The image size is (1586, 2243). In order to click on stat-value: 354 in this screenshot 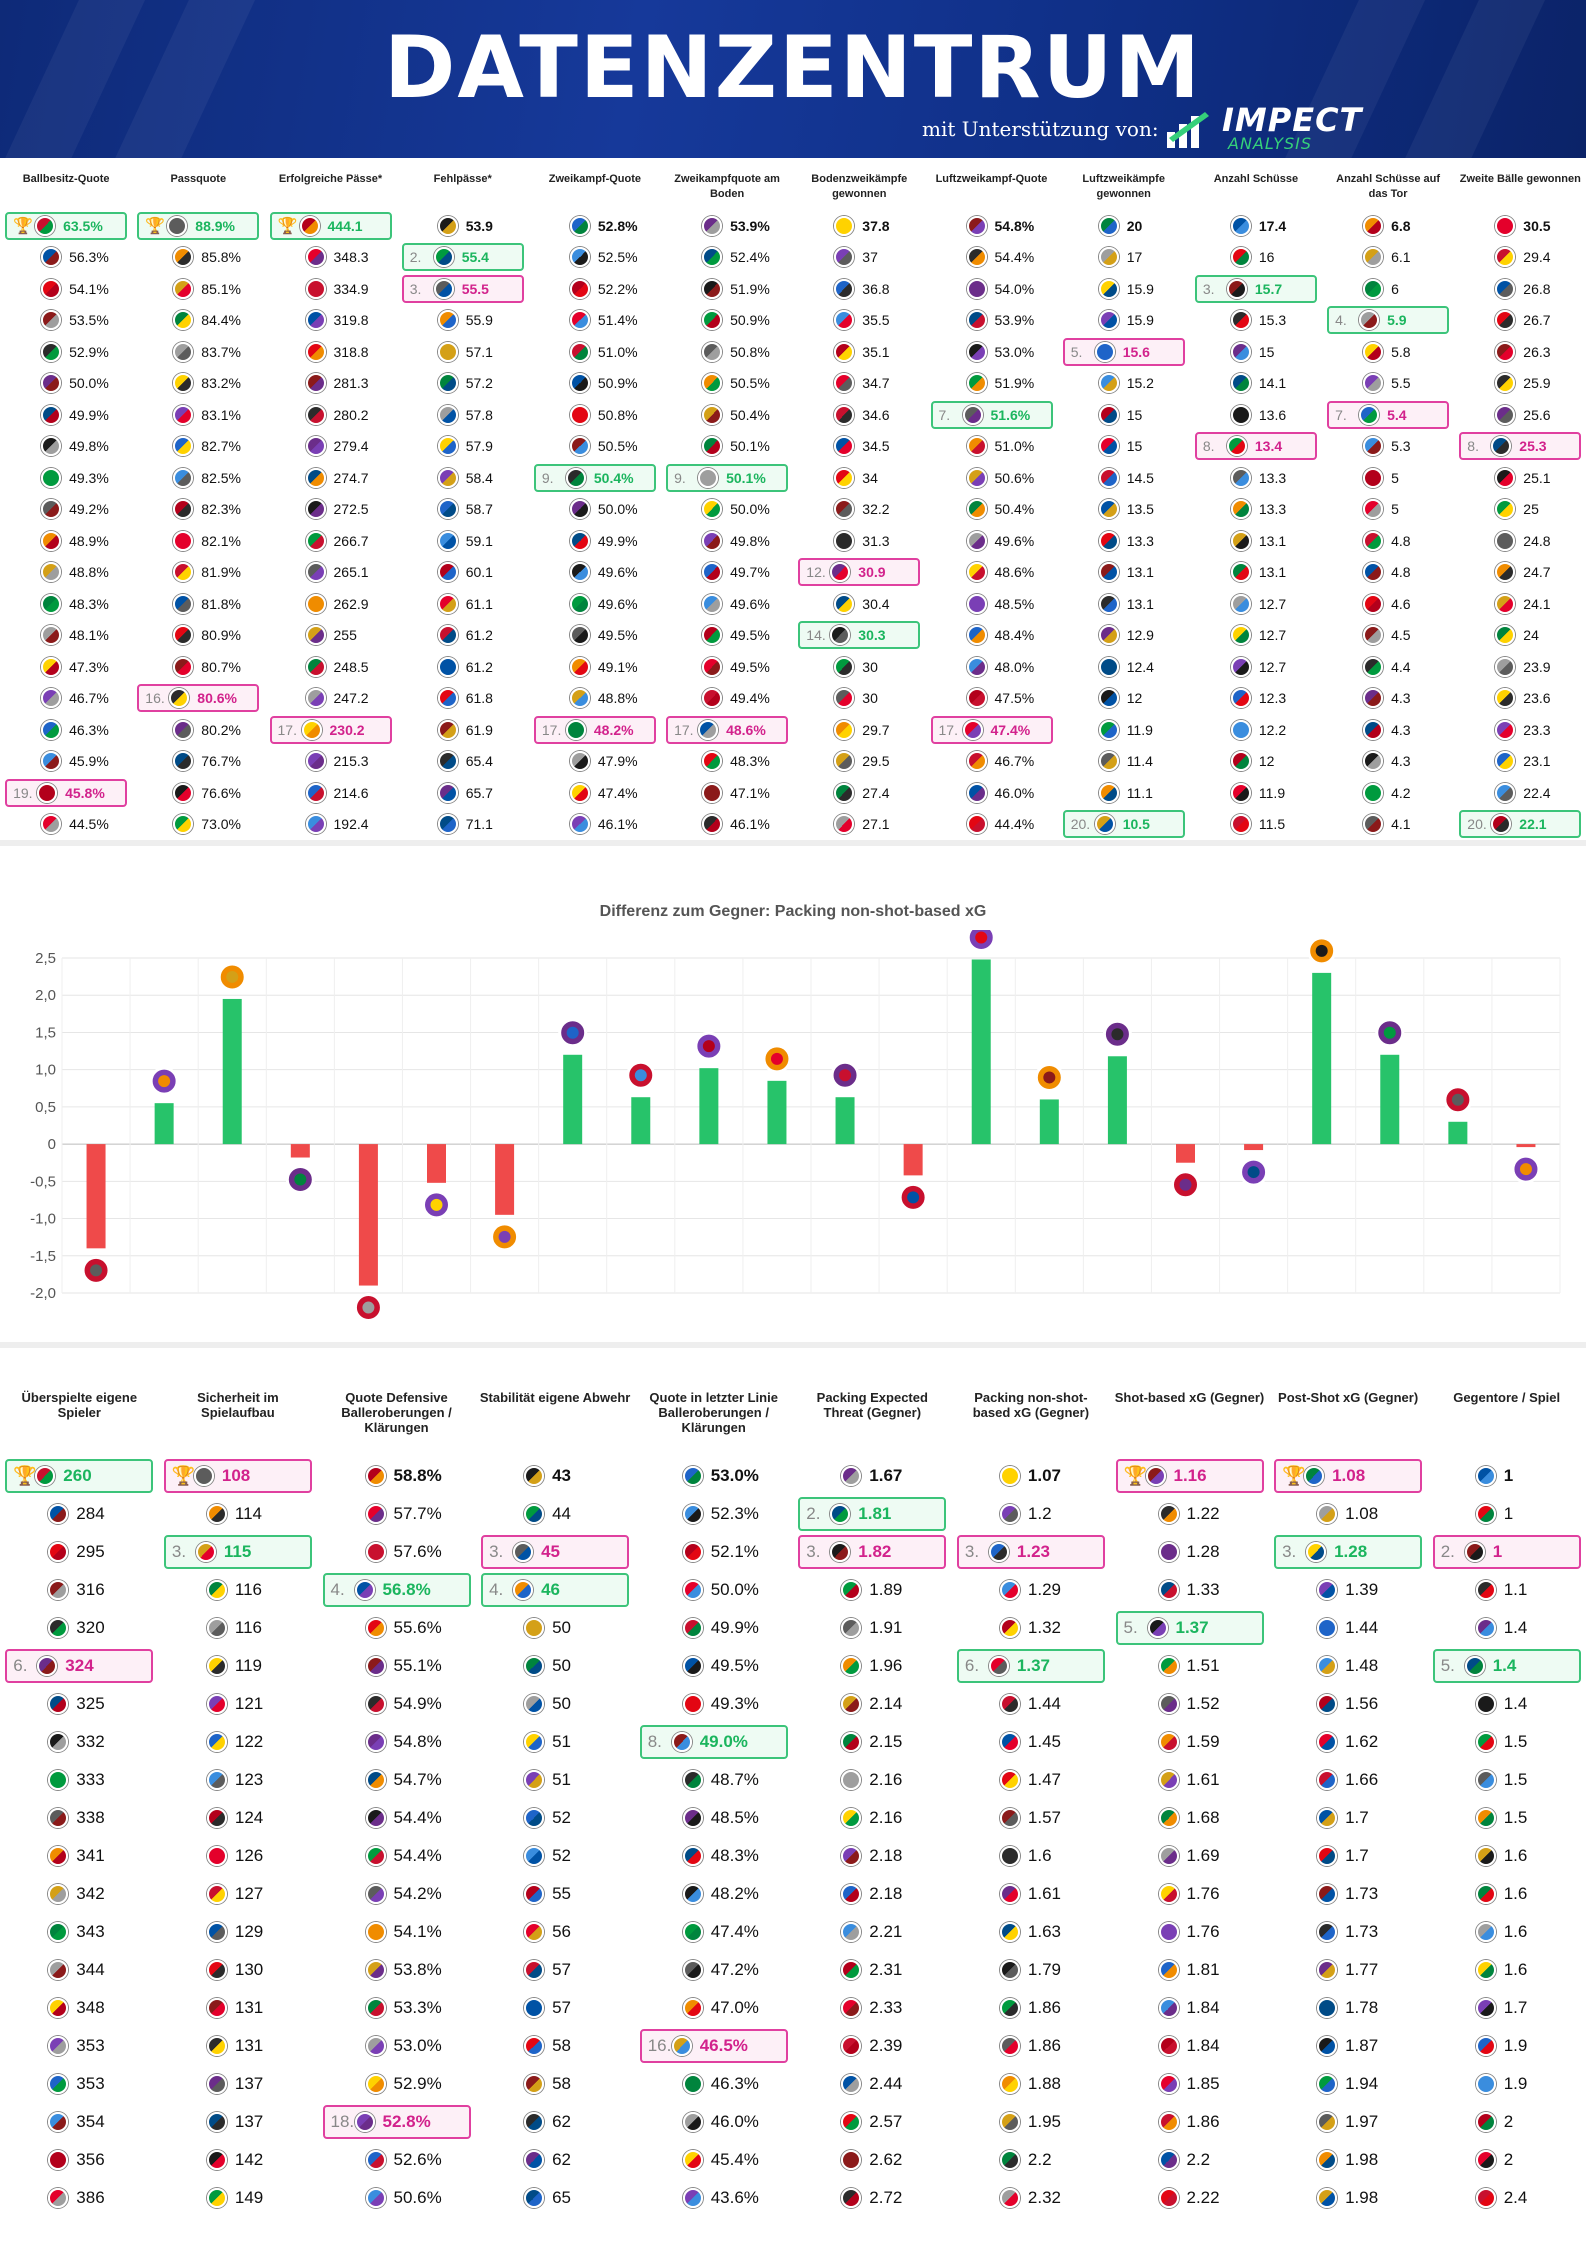, I will do `click(90, 2121)`.